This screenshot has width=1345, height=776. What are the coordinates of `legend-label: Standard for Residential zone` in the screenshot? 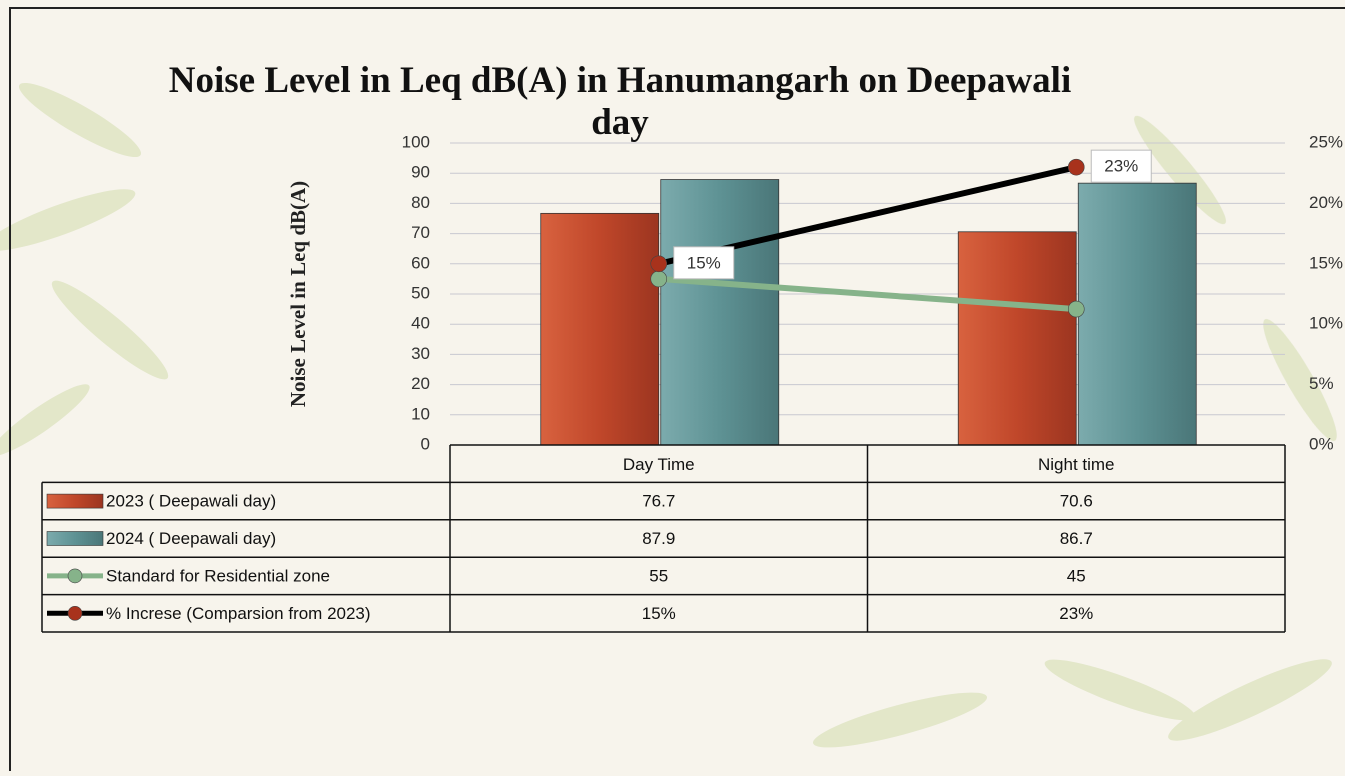 It's located at (218, 575).